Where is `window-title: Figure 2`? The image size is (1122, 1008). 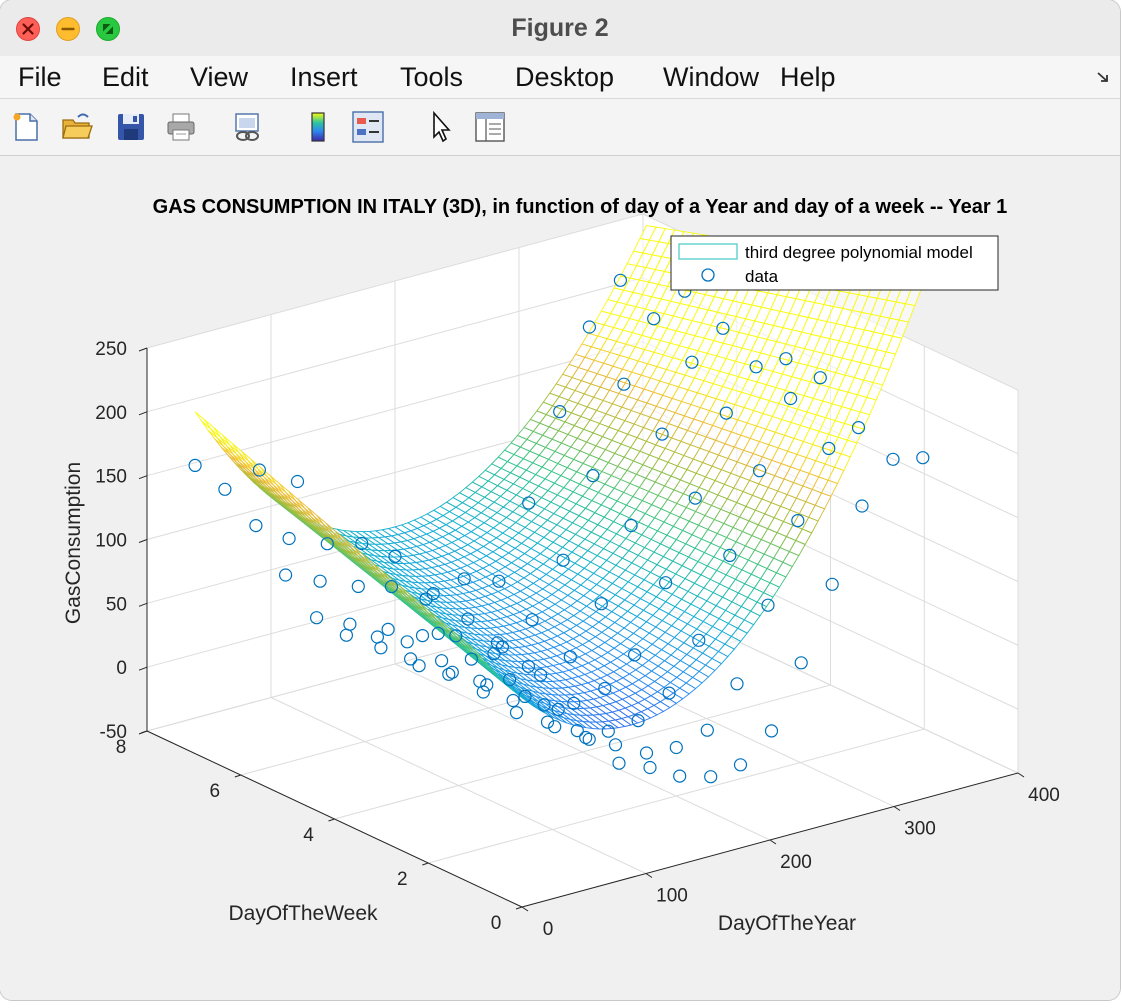 window-title: Figure 2 is located at coordinates (560, 28).